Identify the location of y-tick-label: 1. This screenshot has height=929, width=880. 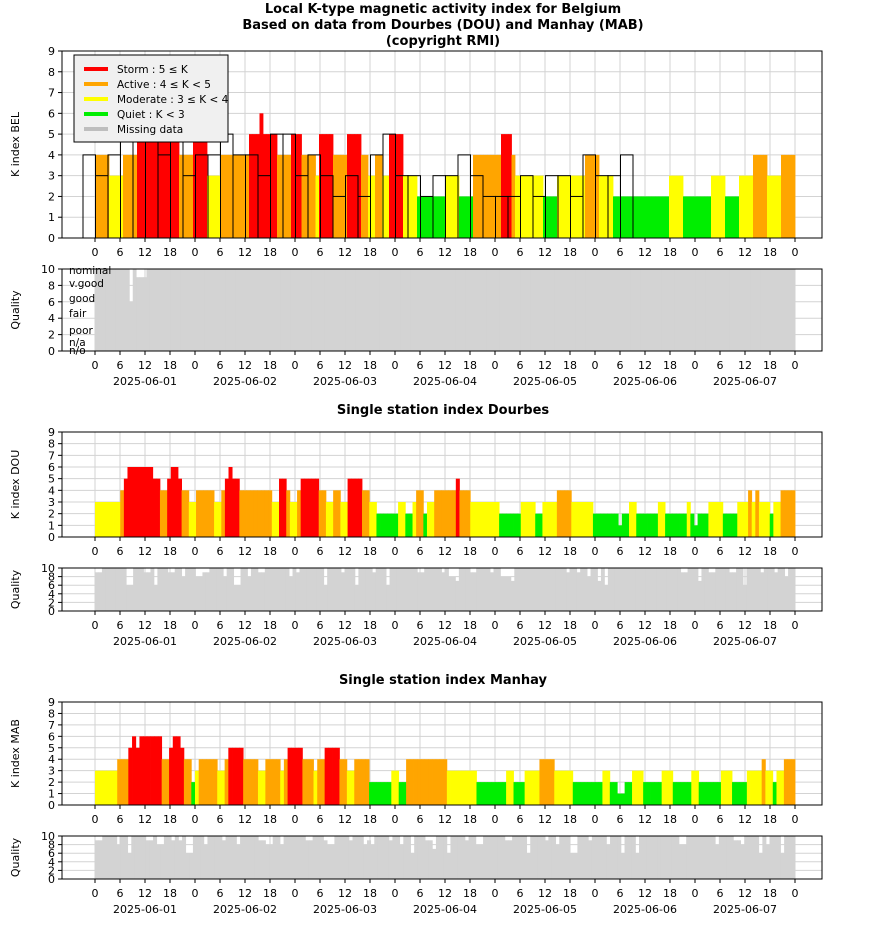
(51, 794).